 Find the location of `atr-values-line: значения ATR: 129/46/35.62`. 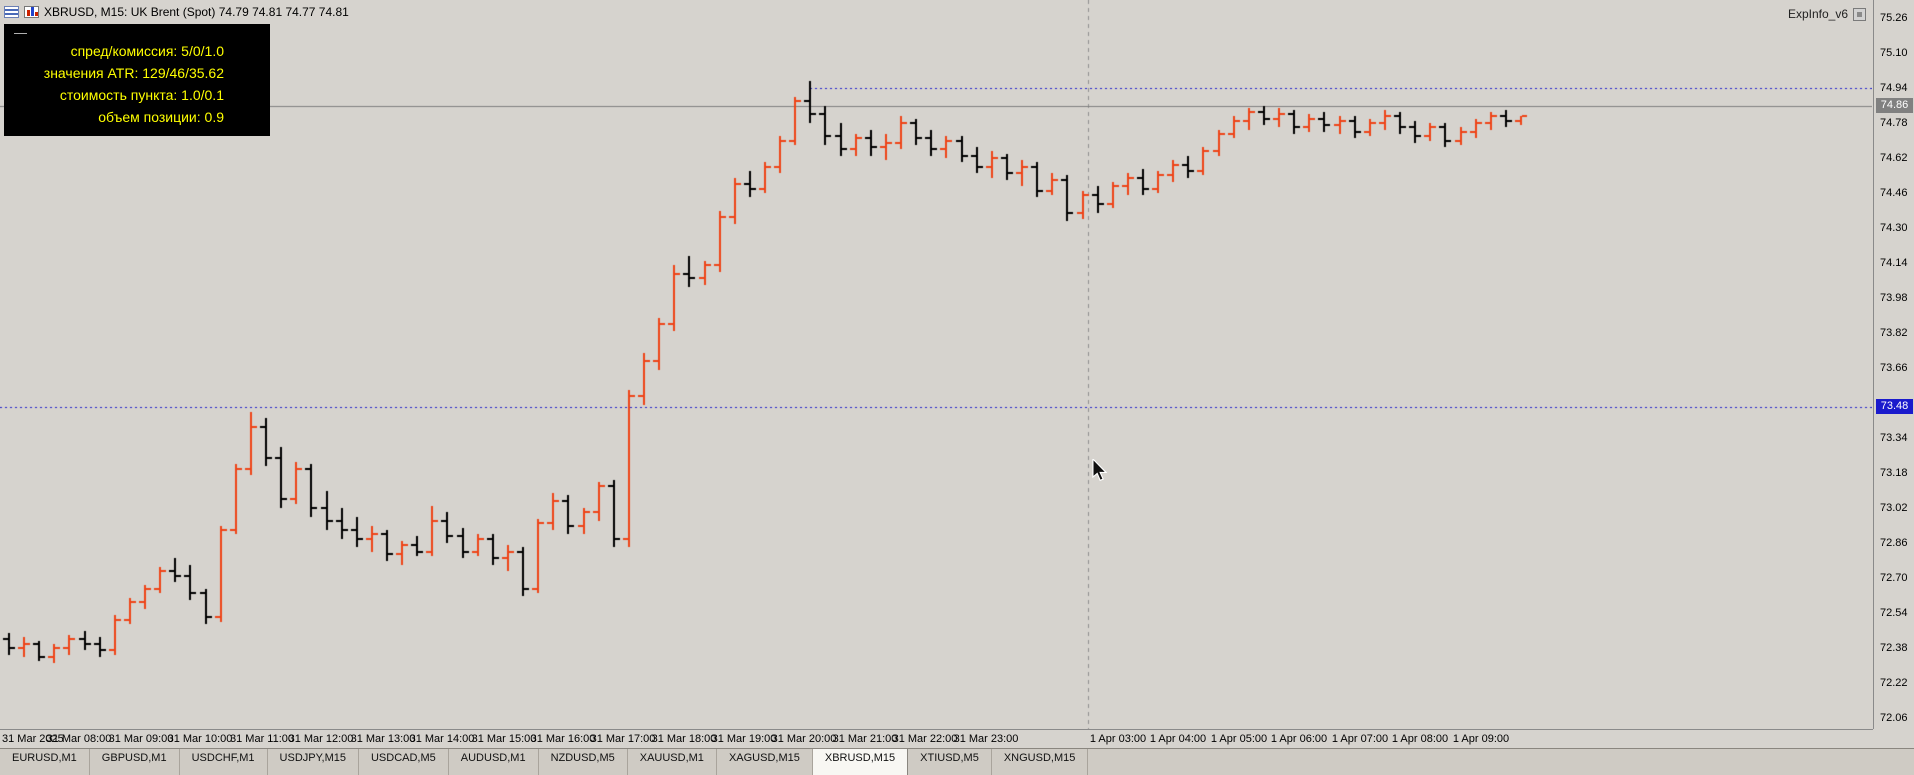

atr-values-line: значения ATR: 129/46/35.62 is located at coordinates (133, 73).